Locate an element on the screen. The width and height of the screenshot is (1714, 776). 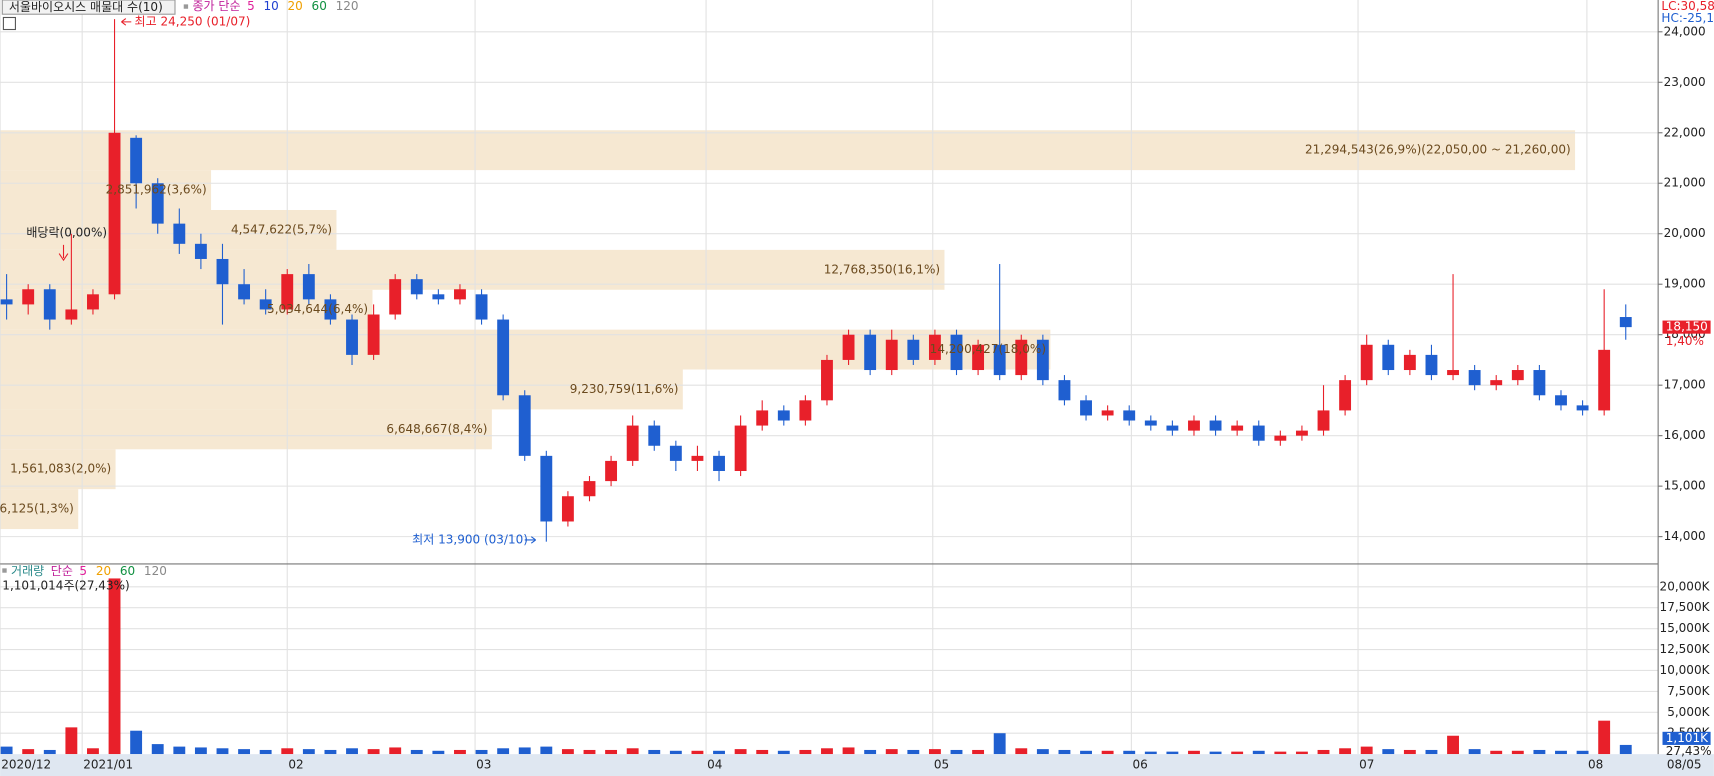
low-note: 최저 13,900 (03/10) is located at coordinates (470, 539).